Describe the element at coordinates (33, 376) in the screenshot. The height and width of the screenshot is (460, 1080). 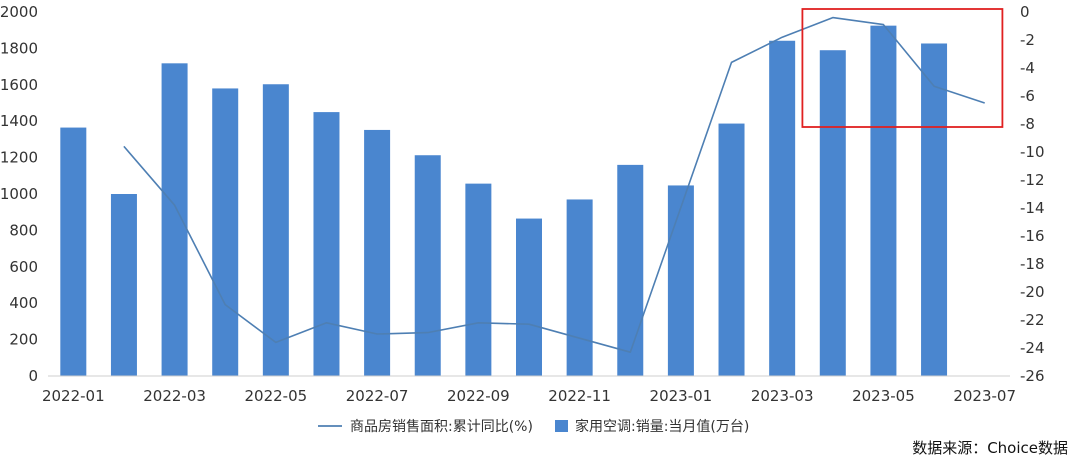
I see `y-left-tick-0: 0` at that location.